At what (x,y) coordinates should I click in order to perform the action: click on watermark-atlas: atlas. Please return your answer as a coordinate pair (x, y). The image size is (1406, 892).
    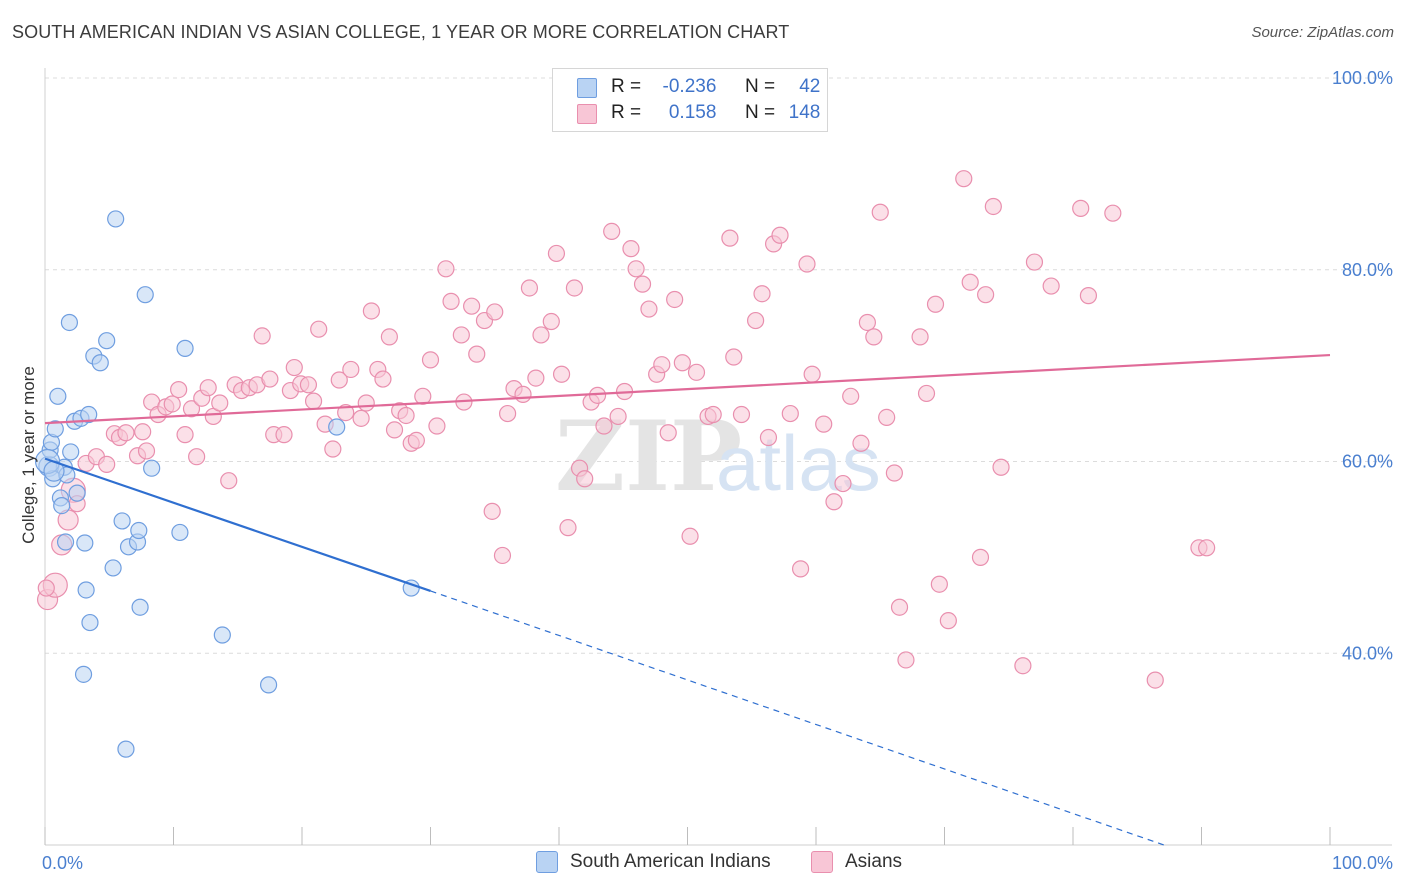
    Looking at the image, I should click on (798, 463).